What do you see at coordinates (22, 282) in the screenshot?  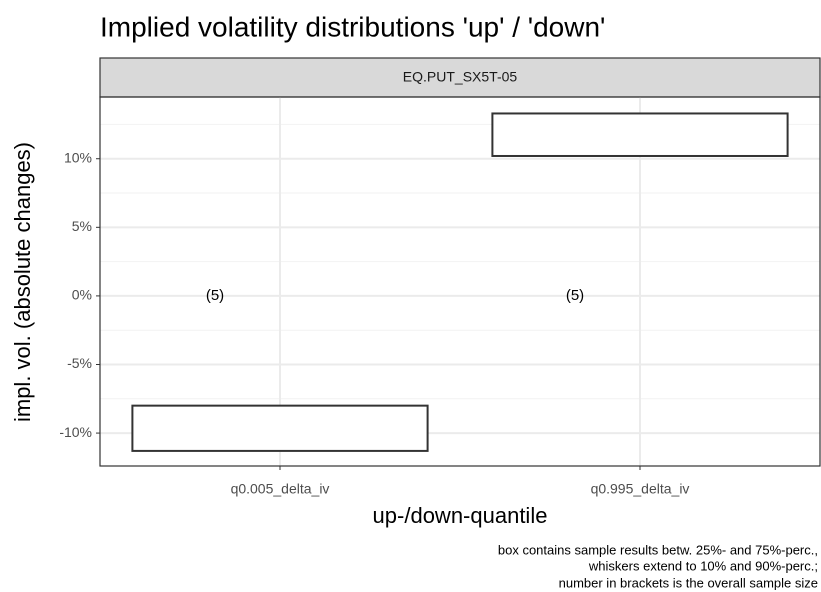 I see `y-axis-label: impl. vol. (absolute changes)` at bounding box center [22, 282].